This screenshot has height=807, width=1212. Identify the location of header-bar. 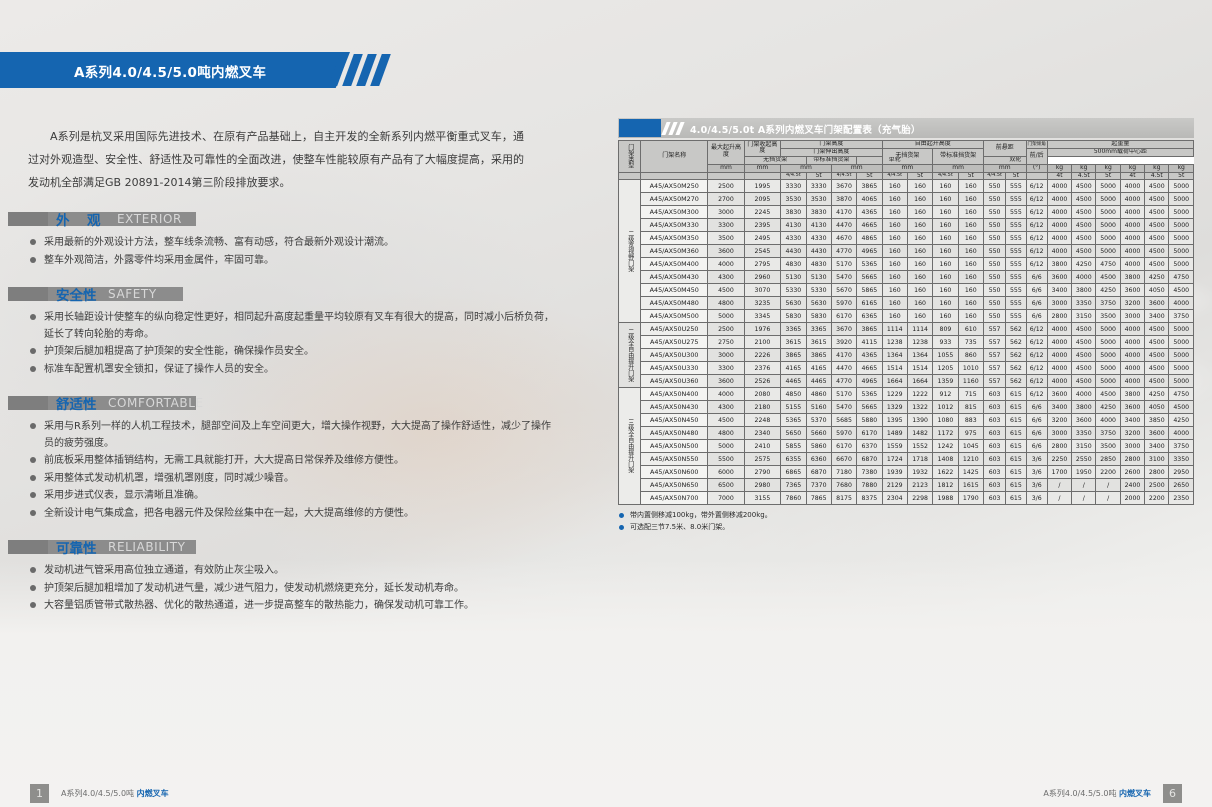
(165, 70).